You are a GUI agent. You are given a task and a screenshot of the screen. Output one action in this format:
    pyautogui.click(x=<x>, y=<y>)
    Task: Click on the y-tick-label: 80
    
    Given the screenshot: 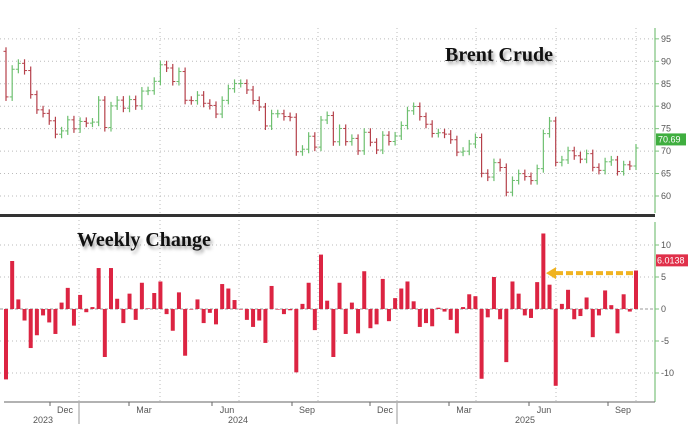 What is the action you would take?
    pyautogui.click(x=666, y=106)
    